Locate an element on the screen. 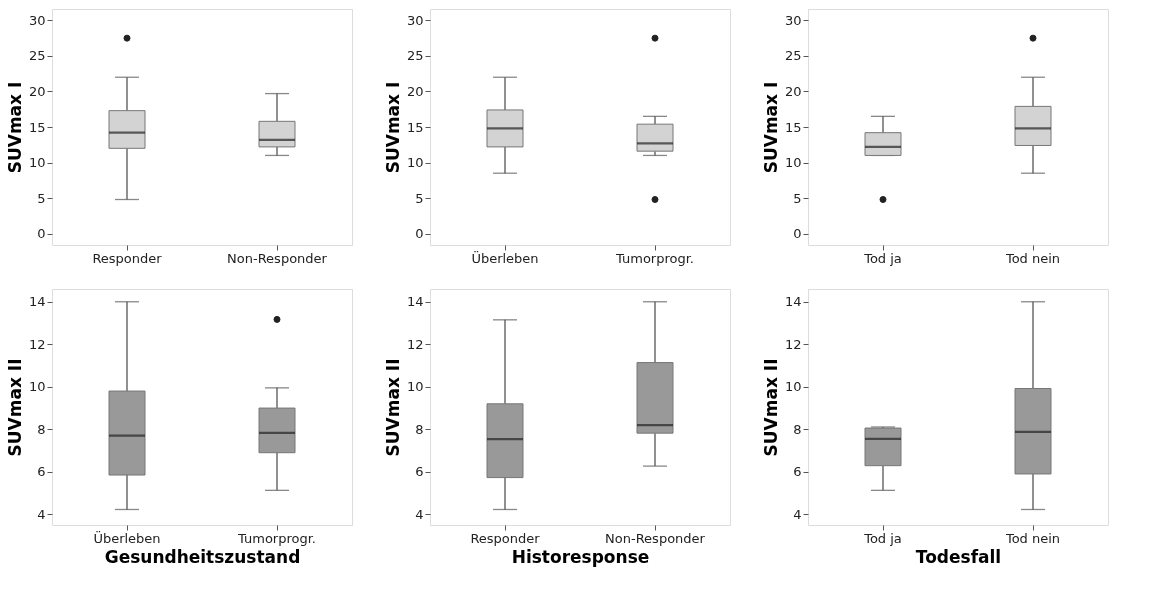 The height and width of the screenshot is (613, 1154). x-axis-title: Gesundheitszustand is located at coordinates (202, 556).